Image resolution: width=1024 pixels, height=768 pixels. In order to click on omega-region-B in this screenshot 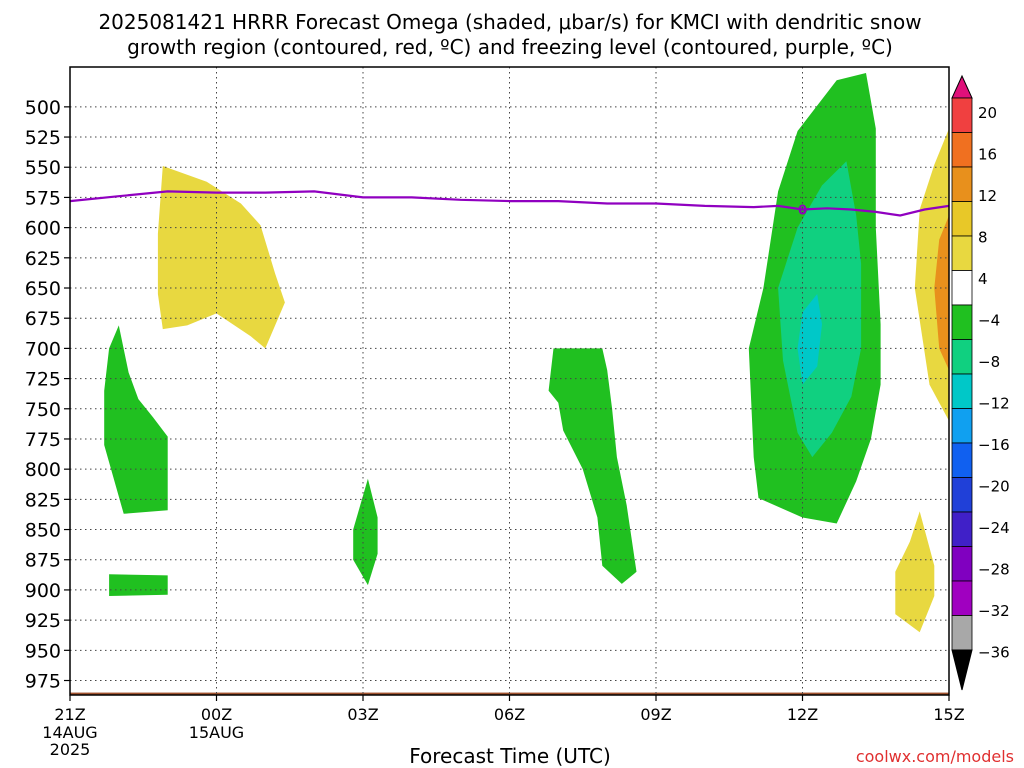, I will do `click(136, 419)`.